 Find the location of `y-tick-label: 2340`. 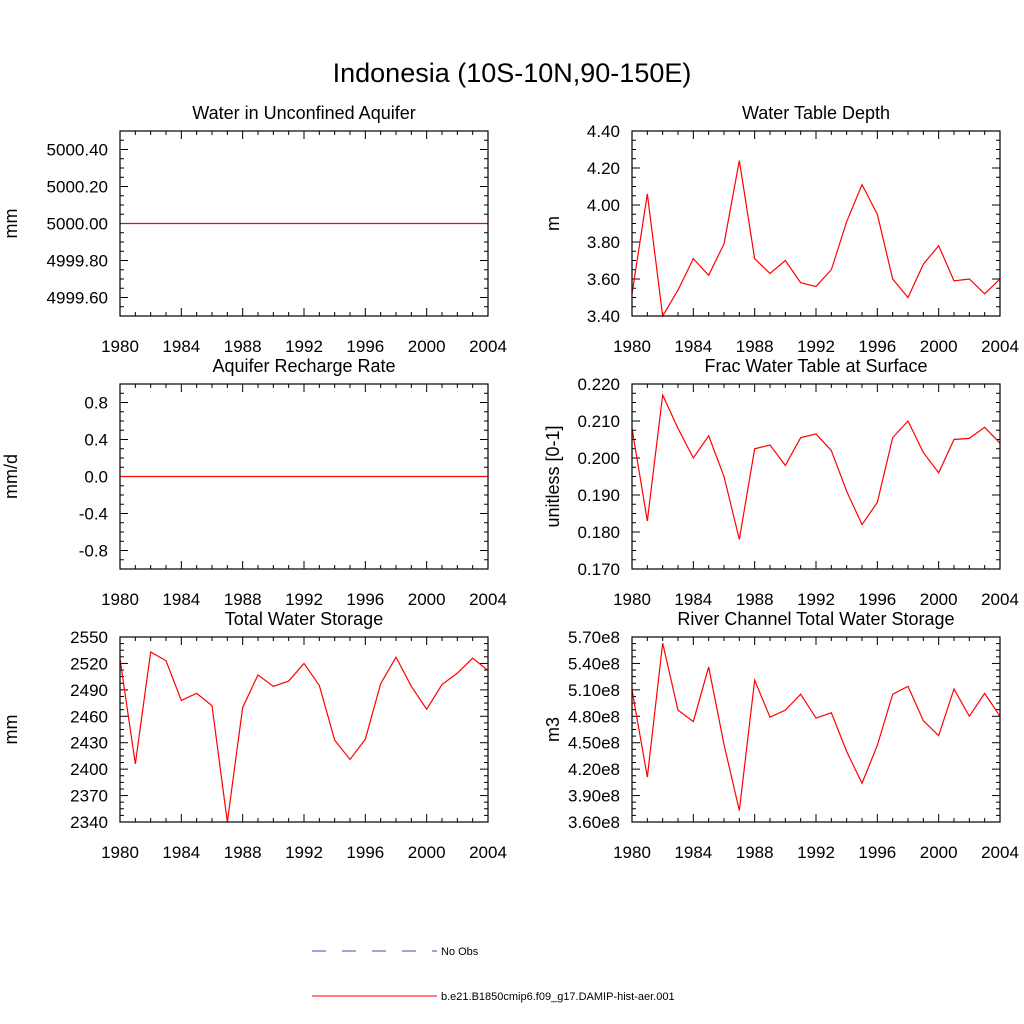

y-tick-label: 2340 is located at coordinates (89, 822).